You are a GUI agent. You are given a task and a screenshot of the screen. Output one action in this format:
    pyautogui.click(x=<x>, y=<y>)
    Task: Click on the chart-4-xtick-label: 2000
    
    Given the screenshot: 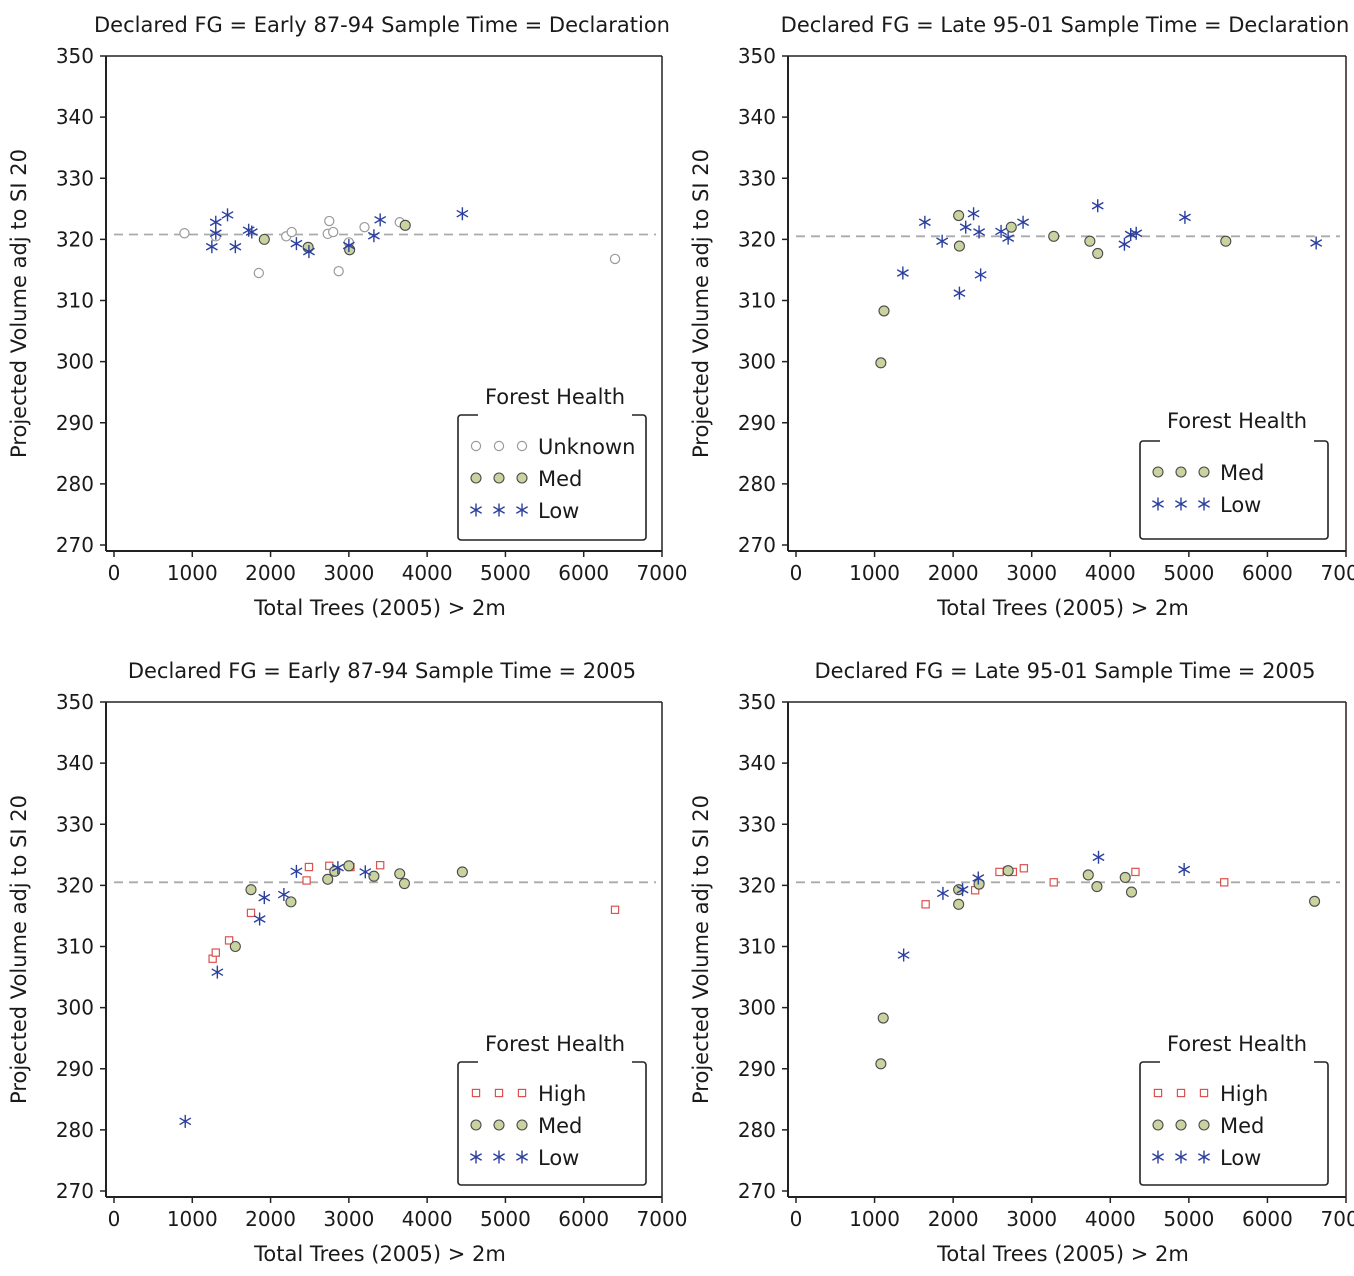 What is the action you would take?
    pyautogui.click(x=953, y=1219)
    